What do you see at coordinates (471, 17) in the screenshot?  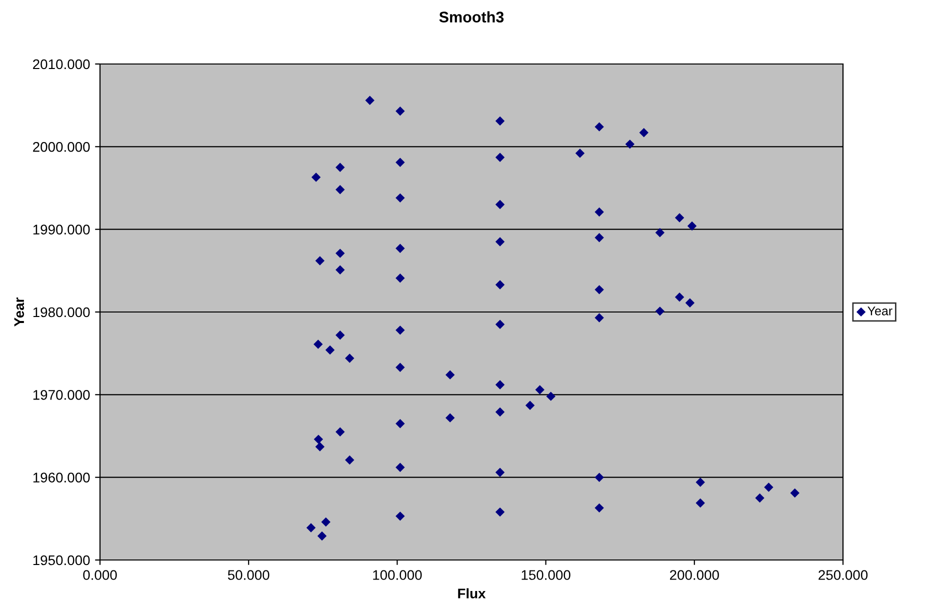 I see `chart-title: Smooth3` at bounding box center [471, 17].